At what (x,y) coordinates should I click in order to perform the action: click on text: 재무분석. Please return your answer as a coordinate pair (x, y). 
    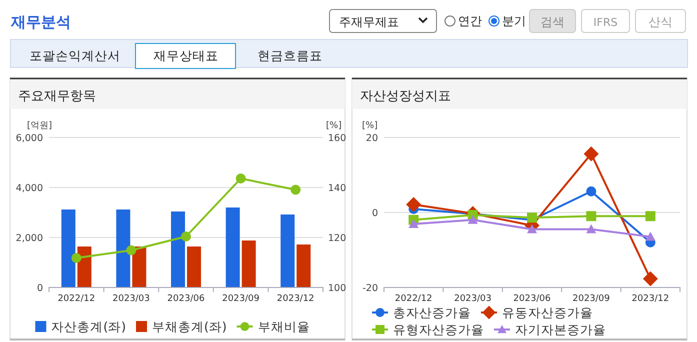
    Looking at the image, I should click on (40, 22).